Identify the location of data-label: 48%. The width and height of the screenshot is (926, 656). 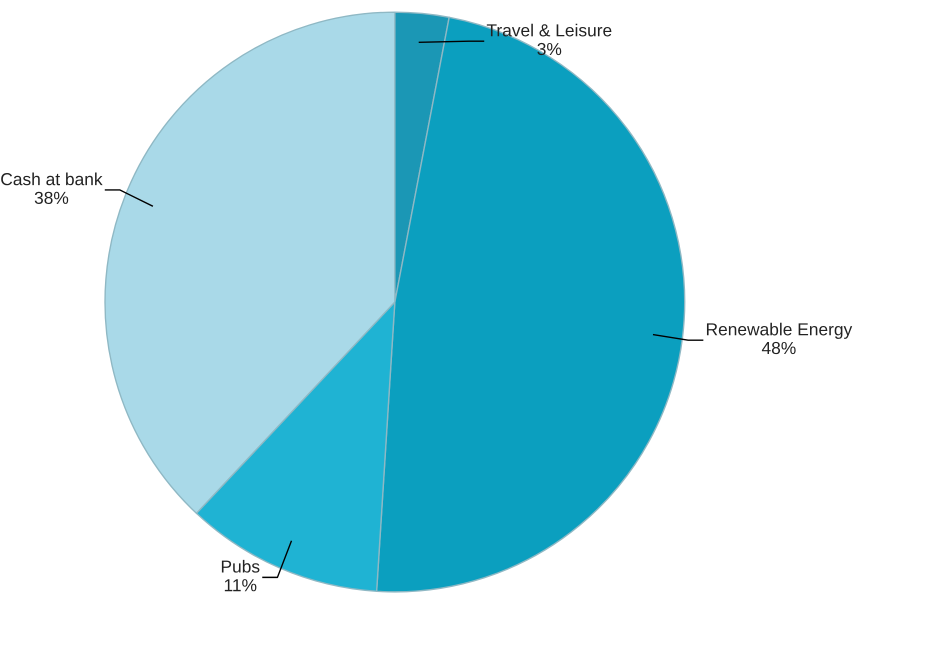
(779, 348).